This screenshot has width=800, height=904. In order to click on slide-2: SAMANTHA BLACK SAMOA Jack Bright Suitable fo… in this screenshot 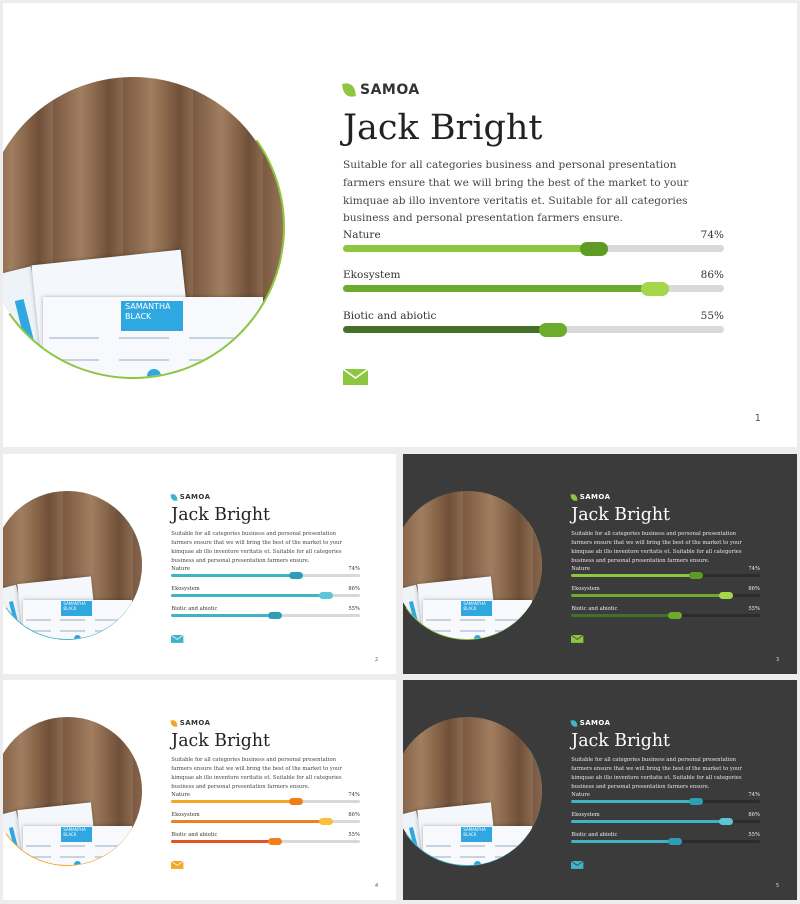, I will do `click(199, 564)`.